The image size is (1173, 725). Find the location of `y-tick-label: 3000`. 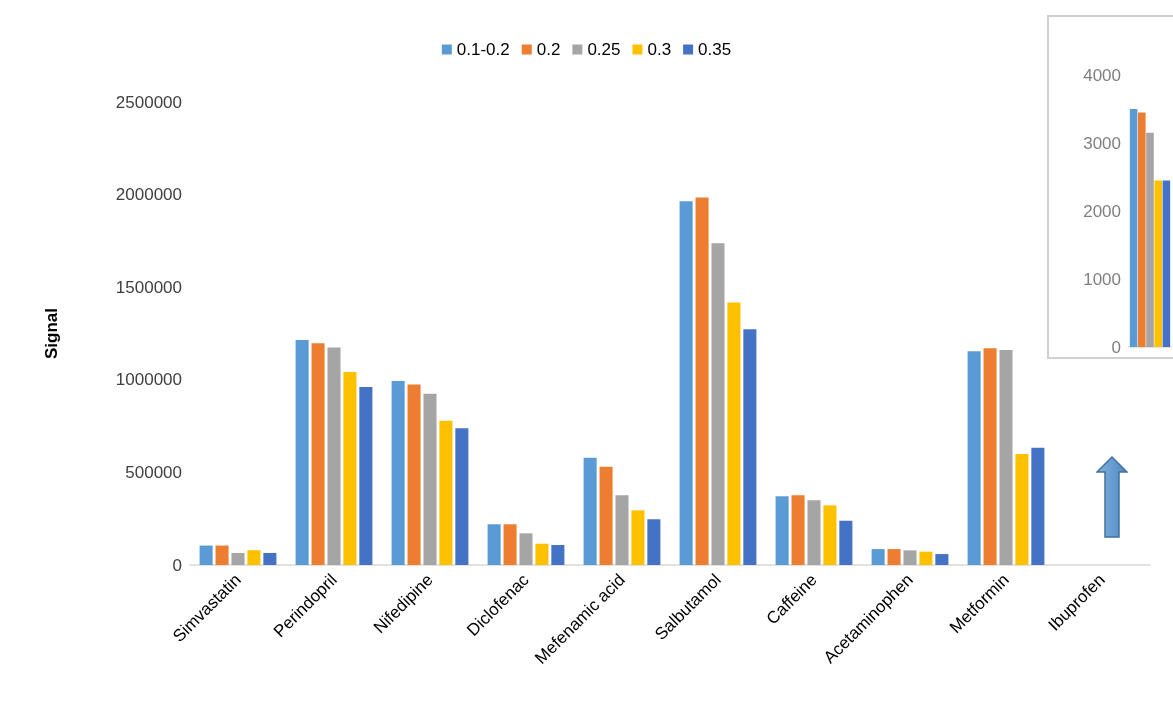

y-tick-label: 3000 is located at coordinates (1102, 143).